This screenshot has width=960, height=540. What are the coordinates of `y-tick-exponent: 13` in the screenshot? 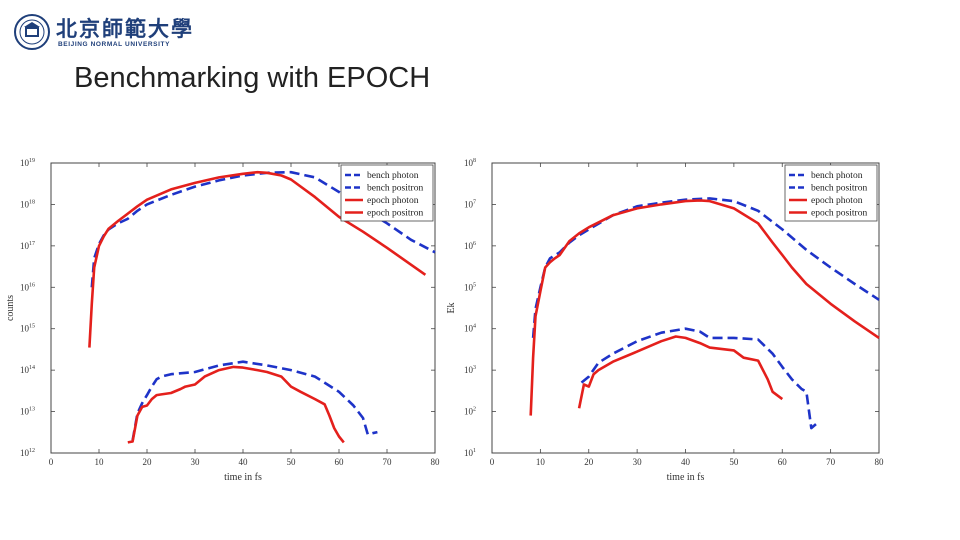 It's located at (32, 410).